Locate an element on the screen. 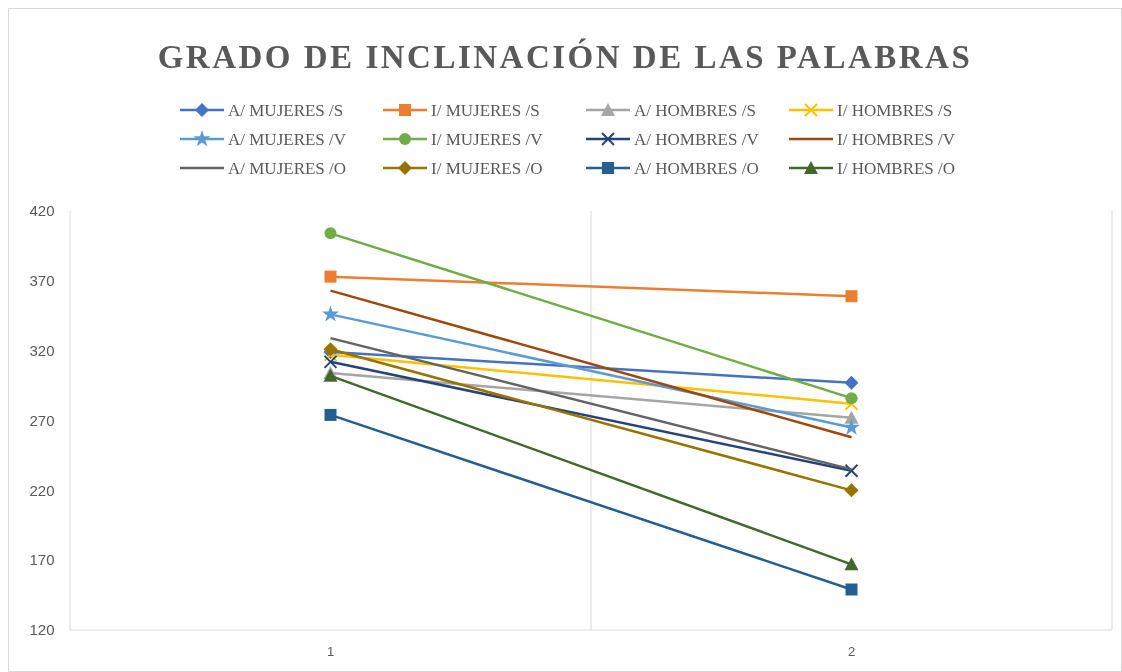 This screenshot has width=1122, height=672. y-tick-label: 270 is located at coordinates (42, 420).